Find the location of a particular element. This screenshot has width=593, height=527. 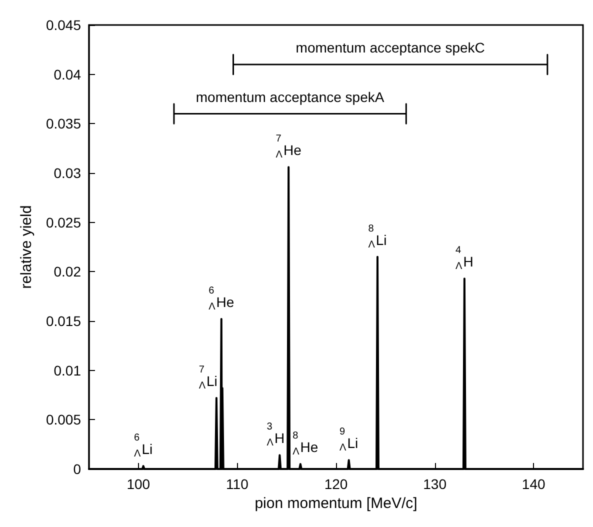

y-tick-label: 0.015 is located at coordinates (64, 321).